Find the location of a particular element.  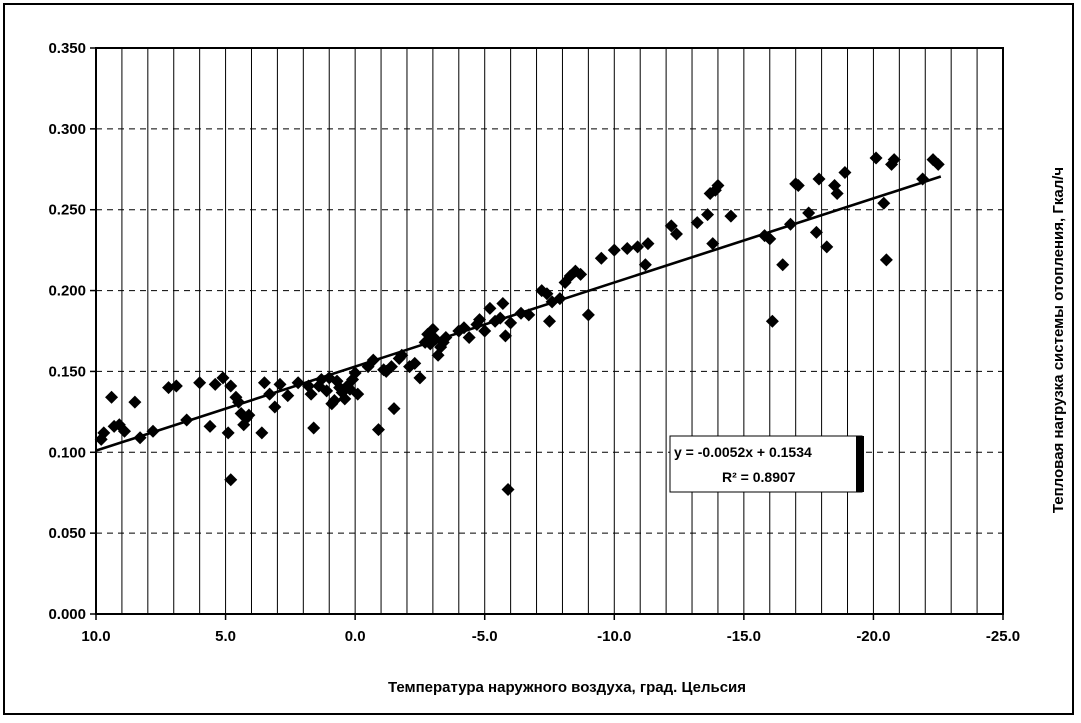

x-tick-label: 10.0 is located at coordinates (95, 636).